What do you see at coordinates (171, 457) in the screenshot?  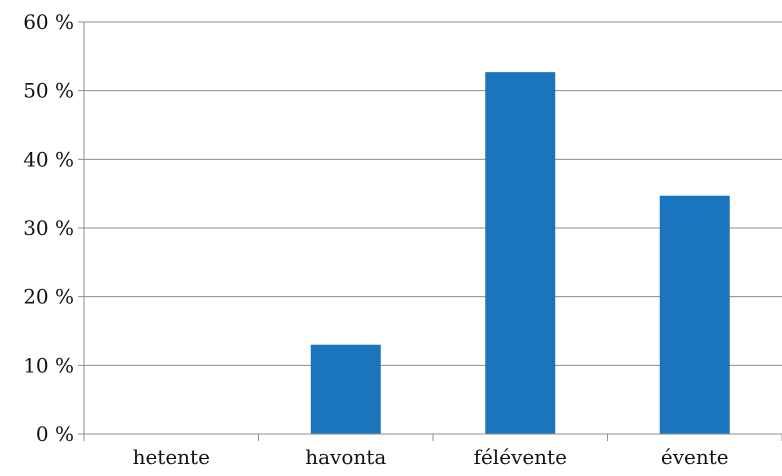 I see `x-tick-label: hetente` at bounding box center [171, 457].